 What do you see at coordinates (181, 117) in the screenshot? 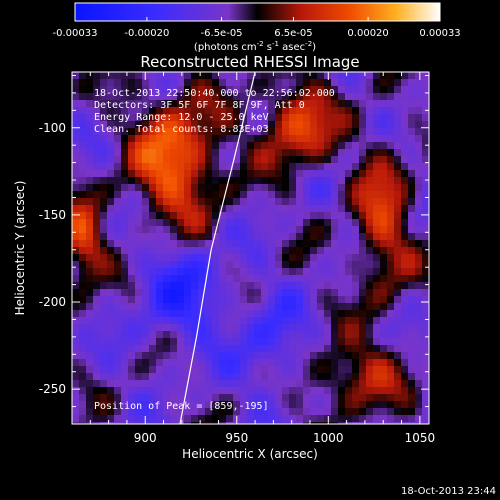
I see `annotation-energy: Energy Range: 12.0 - 25.0 keV` at bounding box center [181, 117].